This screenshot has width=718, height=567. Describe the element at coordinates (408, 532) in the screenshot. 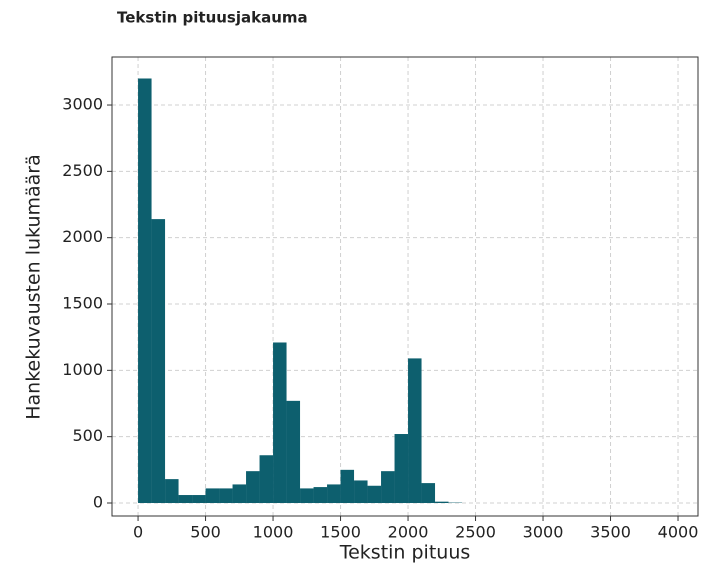

I see `x-tick-label: 2000` at that location.